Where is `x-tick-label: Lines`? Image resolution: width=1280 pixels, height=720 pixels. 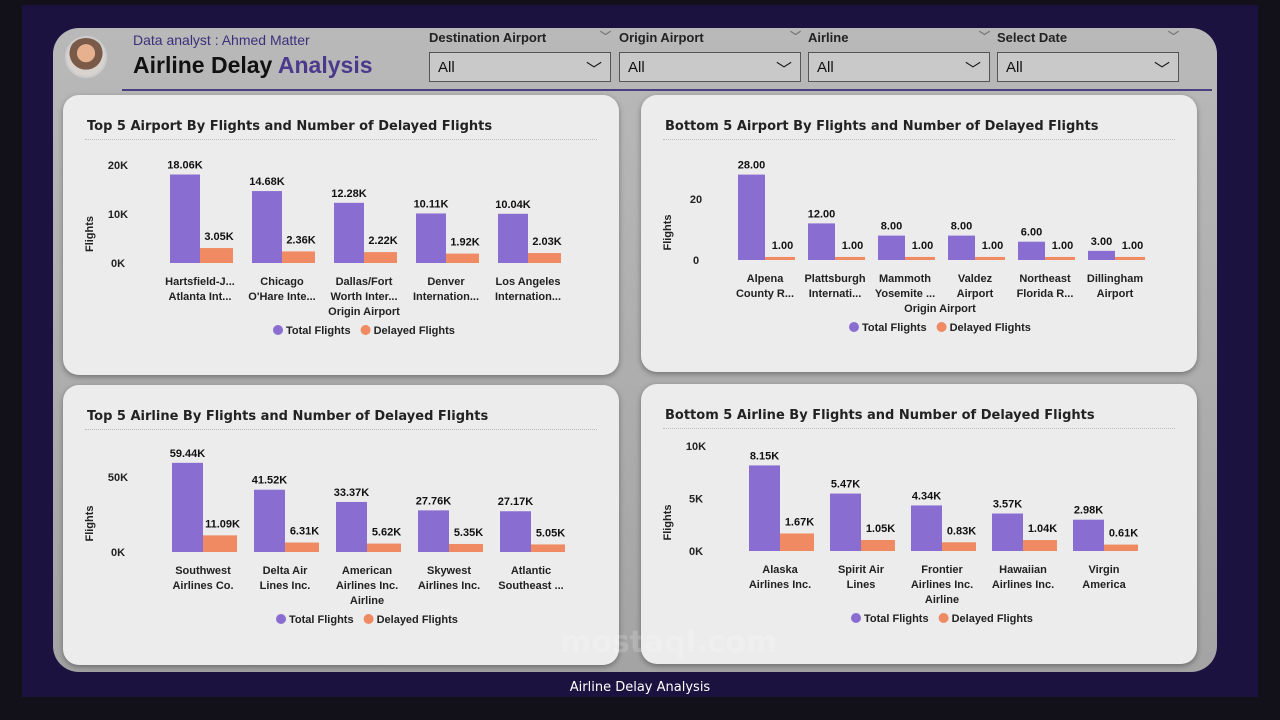 x-tick-label: Lines is located at coordinates (861, 585).